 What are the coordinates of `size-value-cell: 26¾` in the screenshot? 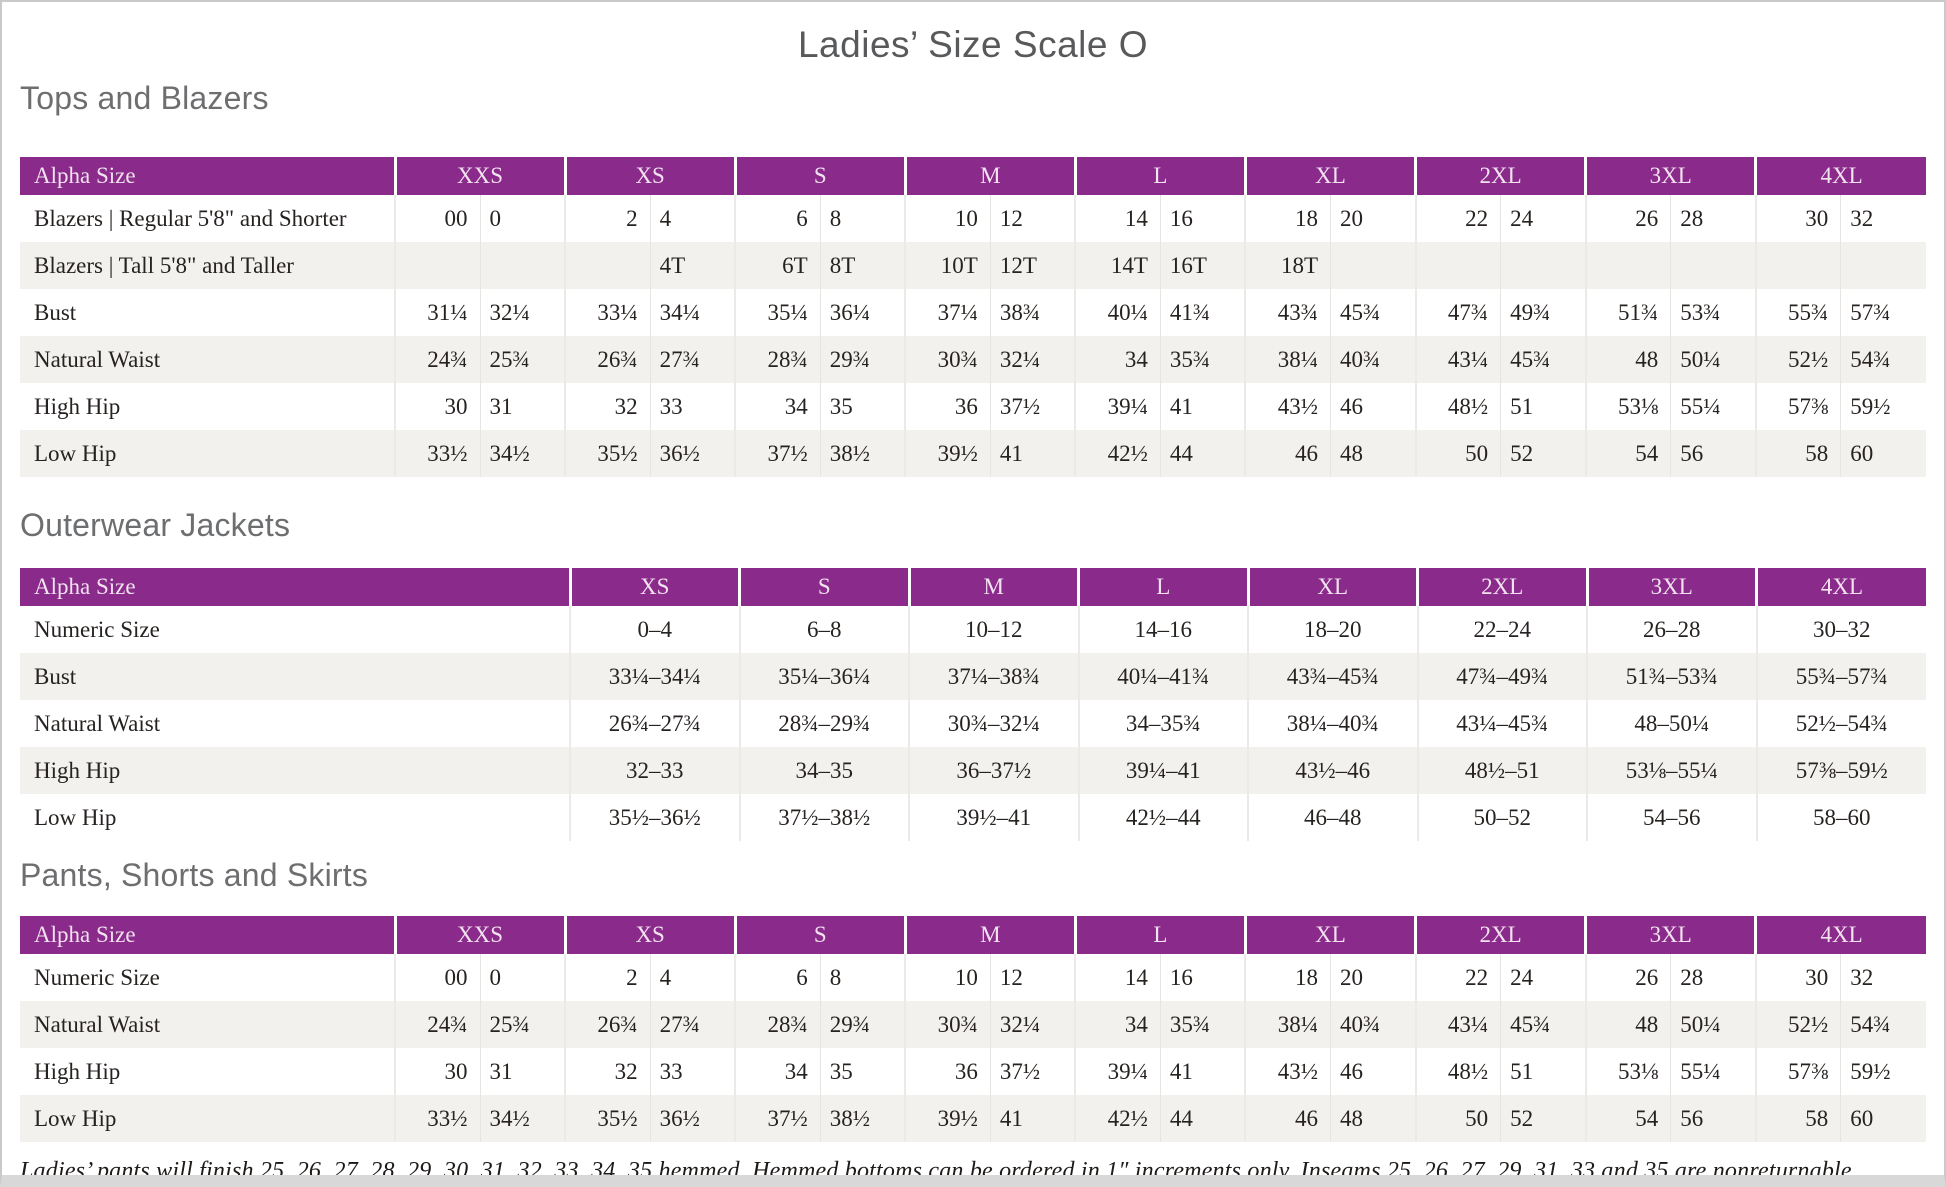 It's located at (607, 1024).